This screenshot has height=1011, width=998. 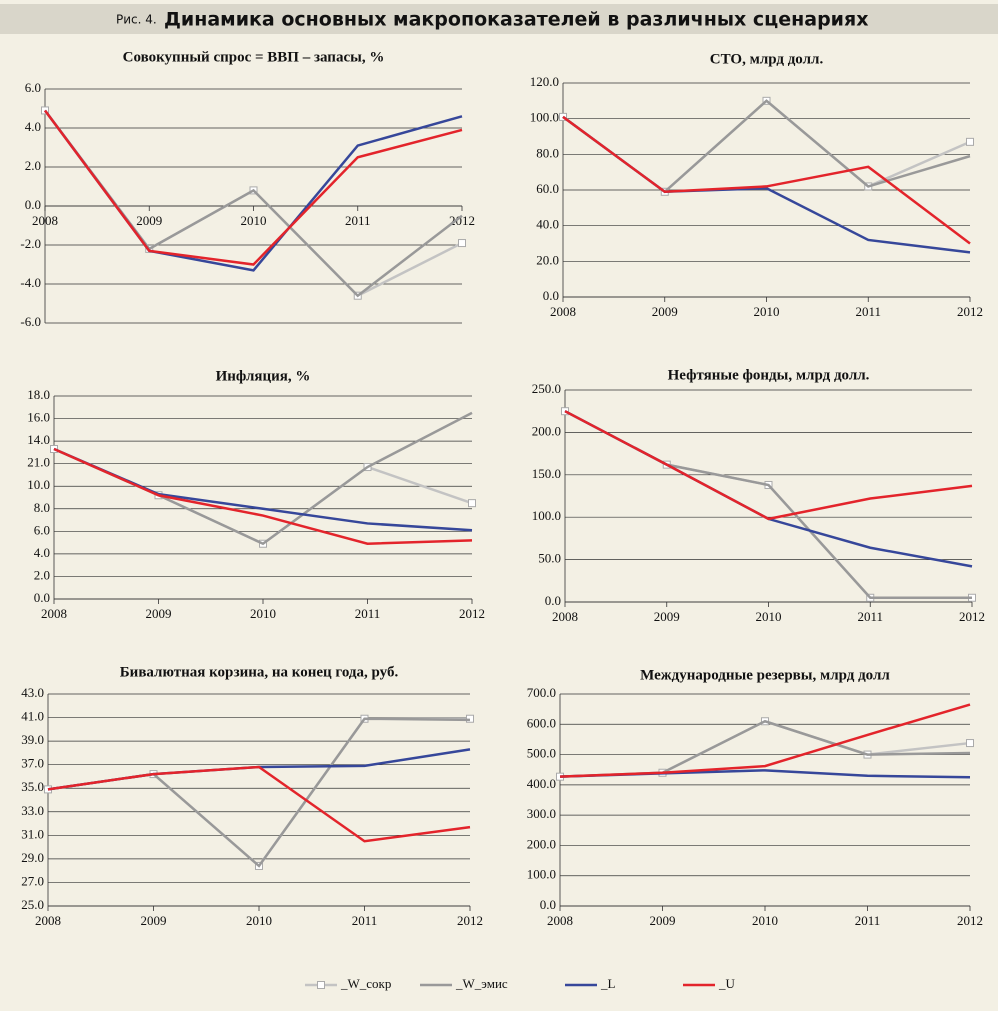 What do you see at coordinates (541, 722) in the screenshot?
I see `y-tick-label: 600.0` at bounding box center [541, 722].